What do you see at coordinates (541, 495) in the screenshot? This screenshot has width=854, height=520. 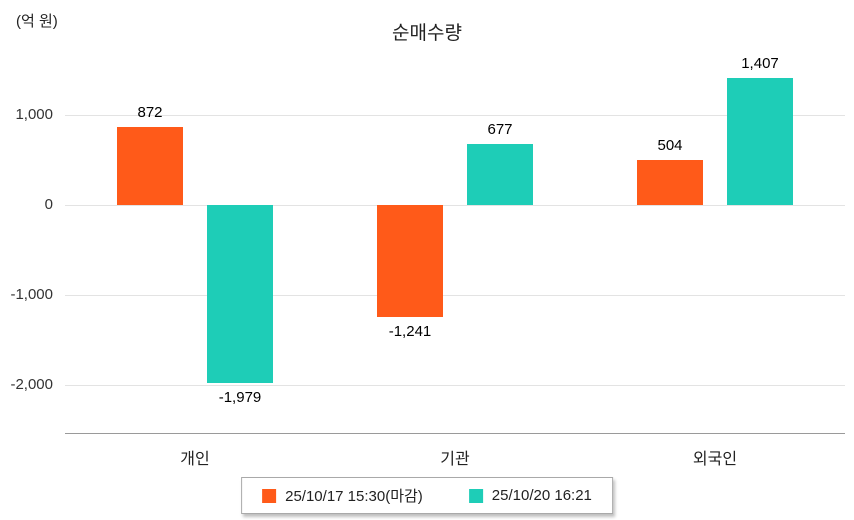 I see `legend-label: 25/10/20 16:21` at bounding box center [541, 495].